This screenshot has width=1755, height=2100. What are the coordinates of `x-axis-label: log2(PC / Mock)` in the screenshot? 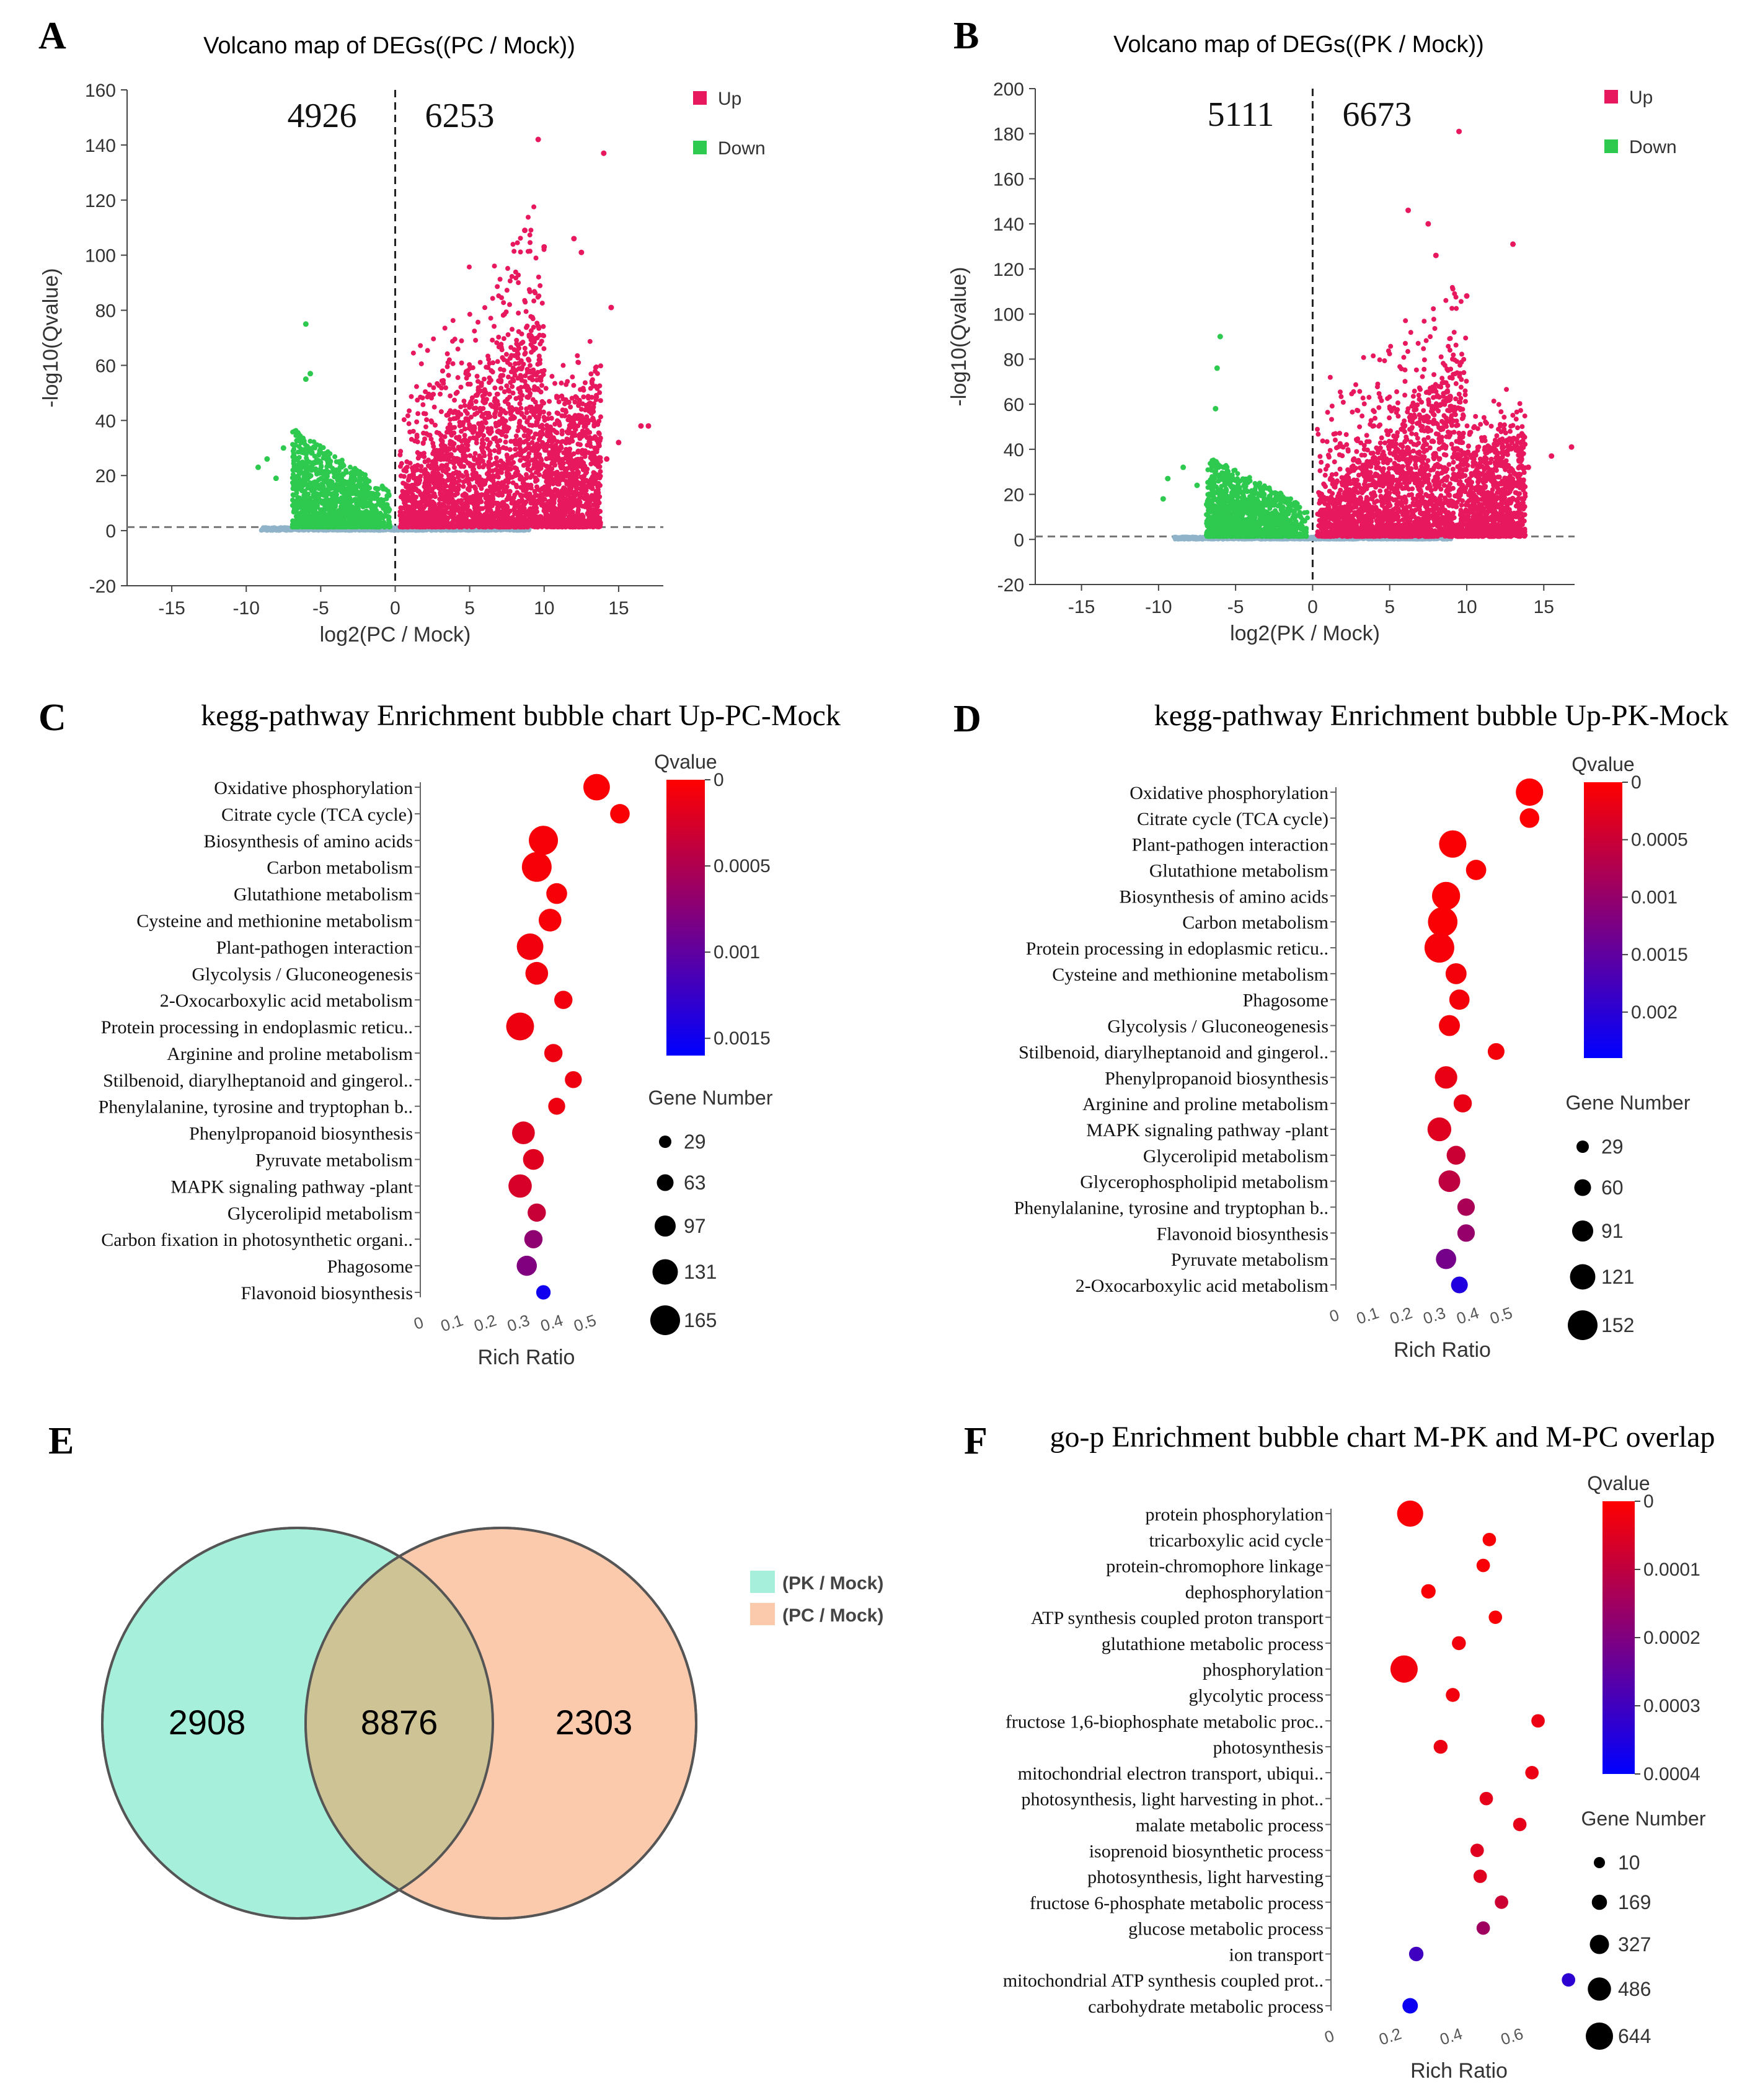 It's located at (395, 634).